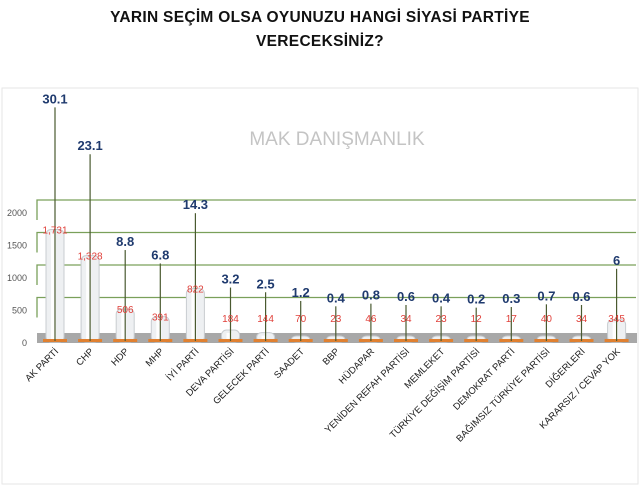  Describe the element at coordinates (230, 279) in the screenshot. I see `percent-label: 3.2` at that location.